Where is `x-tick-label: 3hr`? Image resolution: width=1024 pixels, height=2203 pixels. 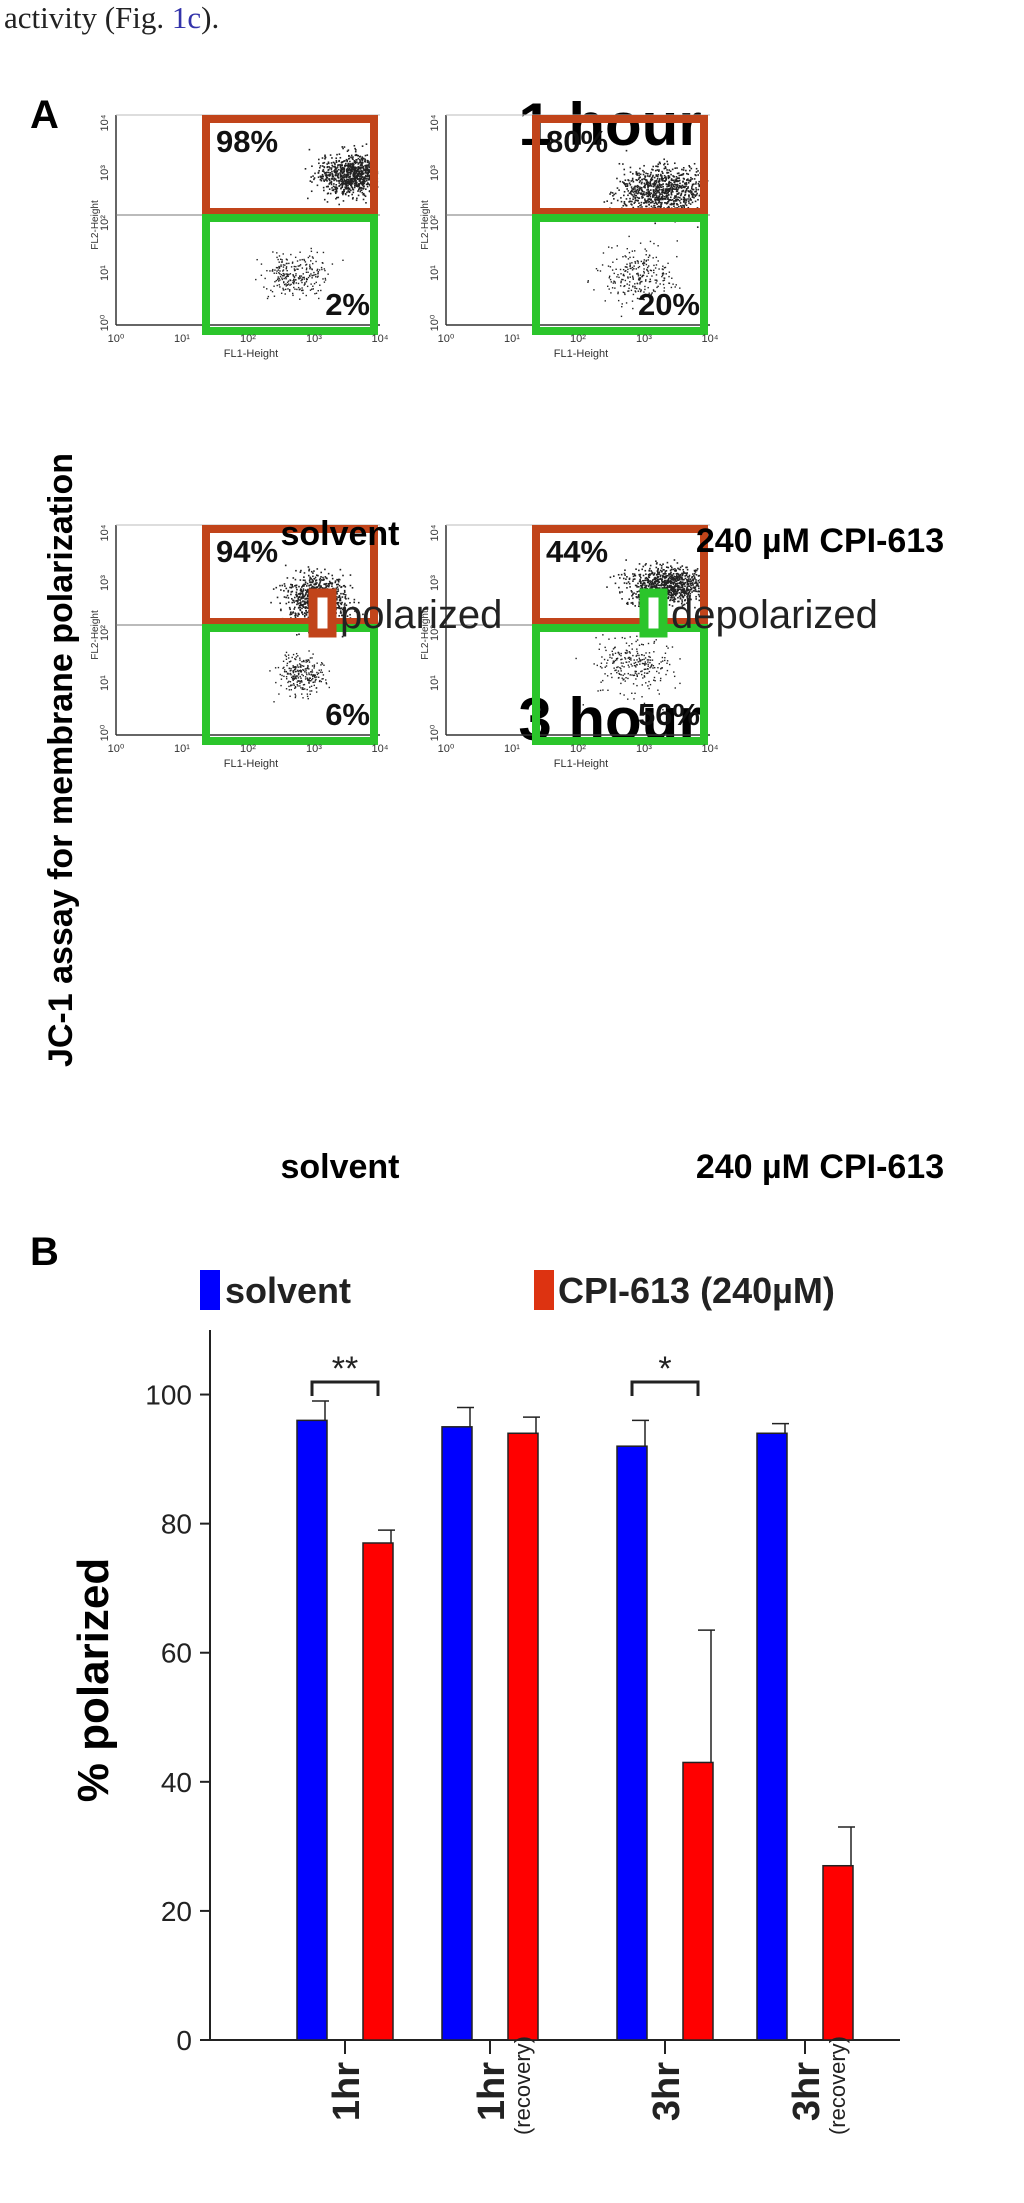
x-tick-label: 3hr is located at coordinates (667, 2091).